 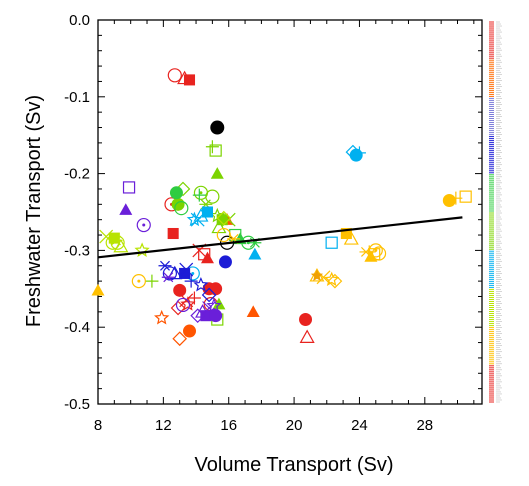 What do you see at coordinates (77, 174) in the screenshot?
I see `y-tick-label: -0.2` at bounding box center [77, 174].